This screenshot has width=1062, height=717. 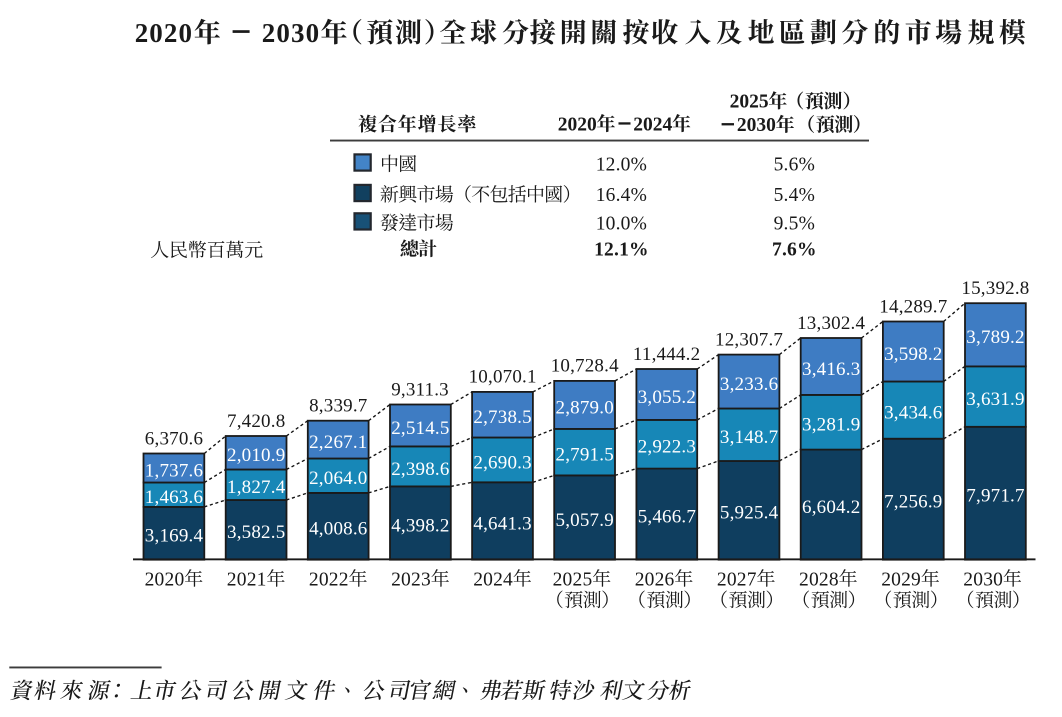 What do you see at coordinates (667, 517) in the screenshot?
I see `svg-text: 5,466.7` at bounding box center [667, 517].